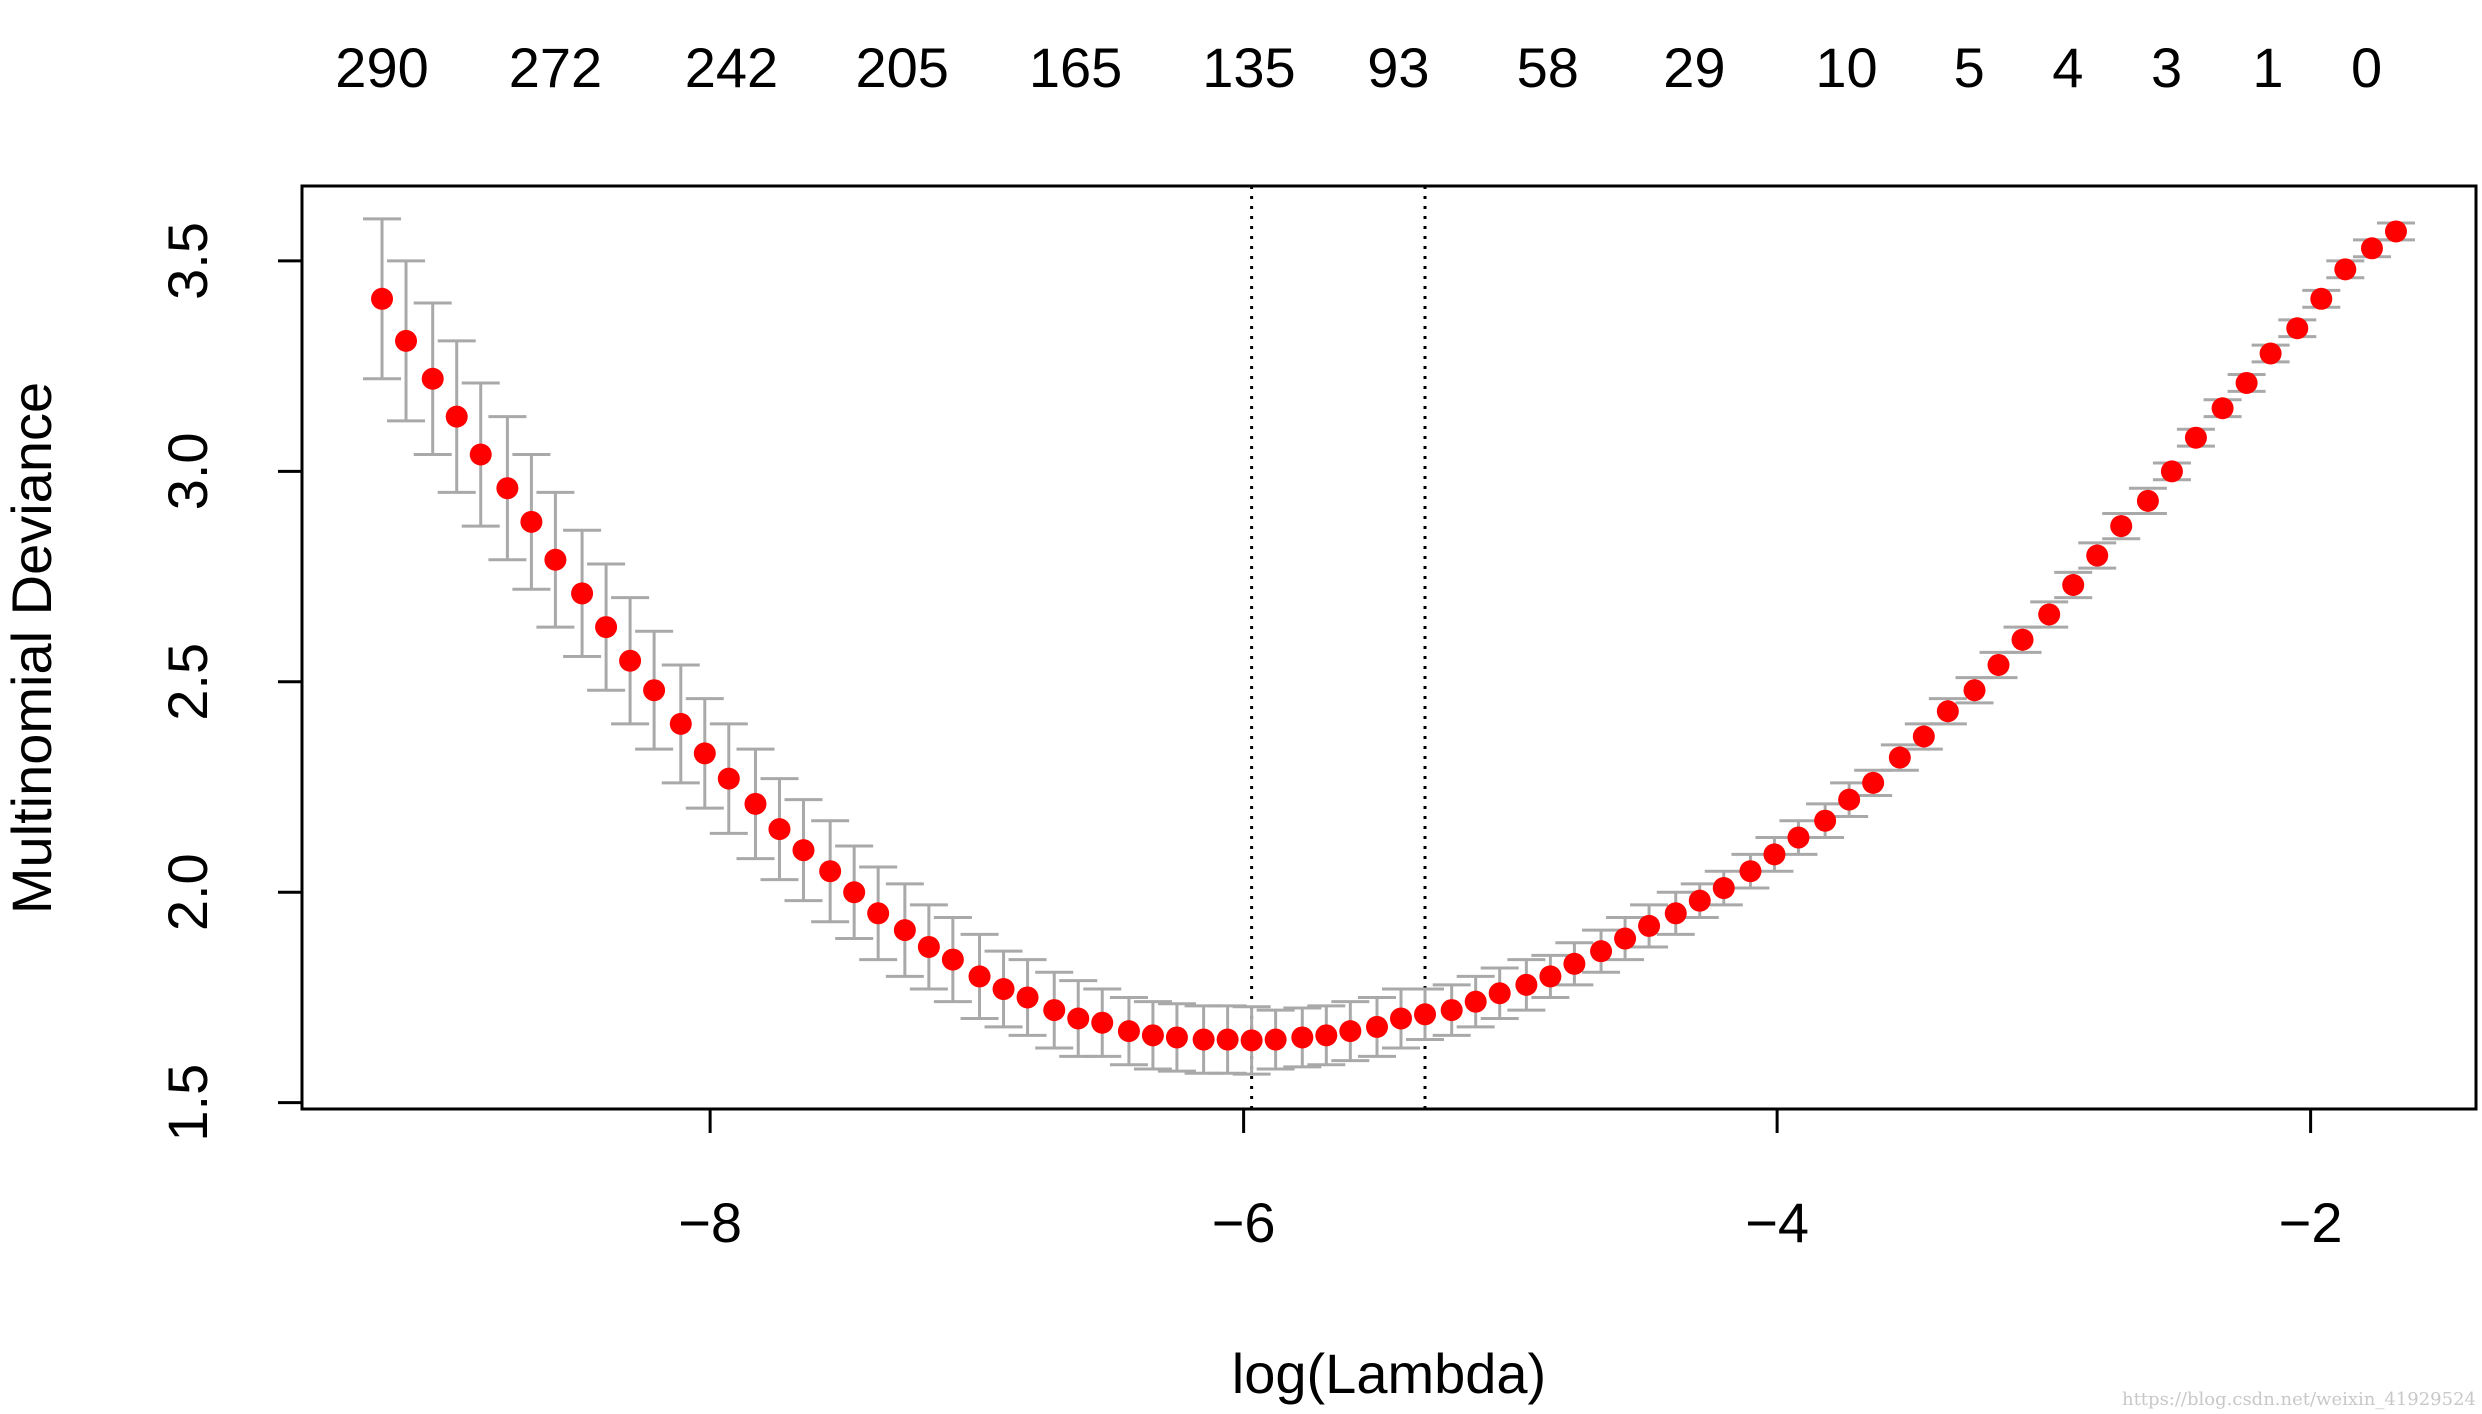  What do you see at coordinates (187, 261) in the screenshot?
I see `y-tick-label: 3.5` at bounding box center [187, 261].